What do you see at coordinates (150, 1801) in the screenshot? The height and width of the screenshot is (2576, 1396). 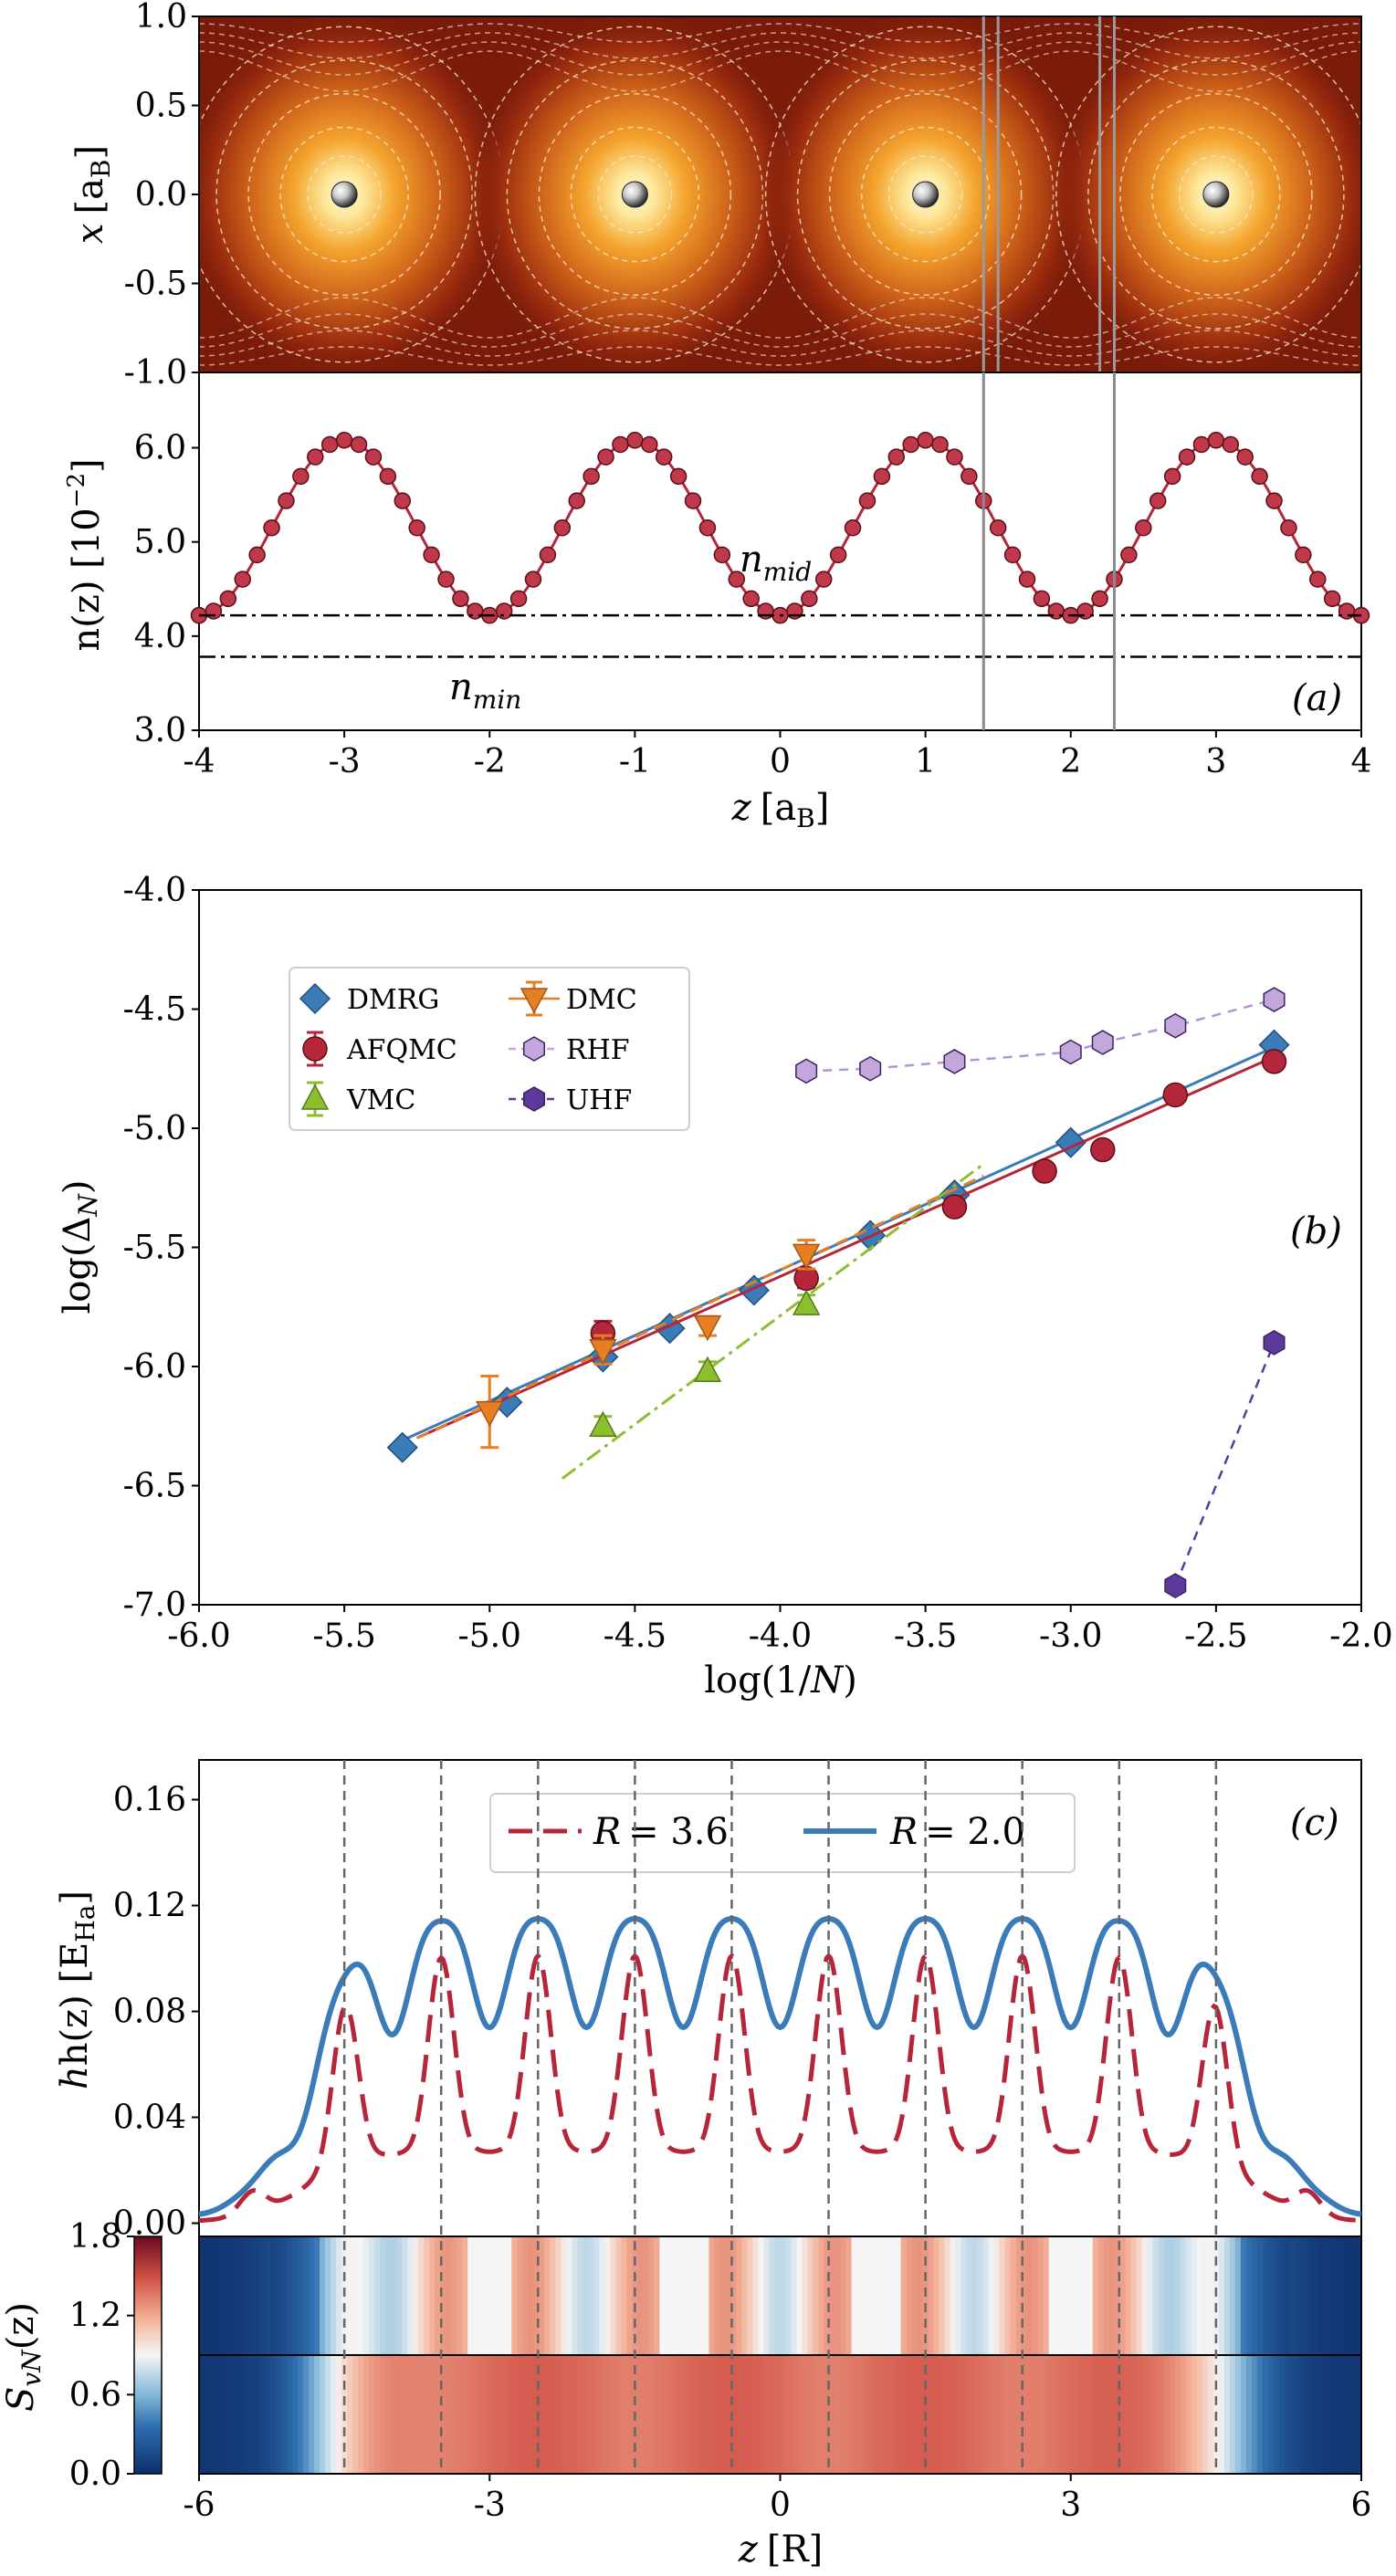 I see `energy-y-tick-label: 0.16` at bounding box center [150, 1801].